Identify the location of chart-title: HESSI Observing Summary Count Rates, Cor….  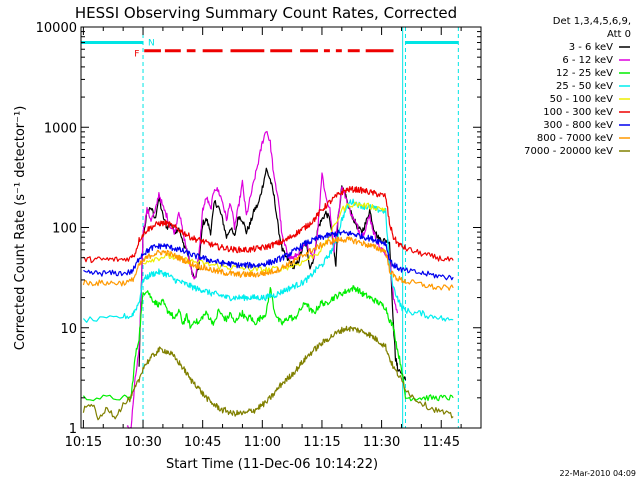
(266, 13).